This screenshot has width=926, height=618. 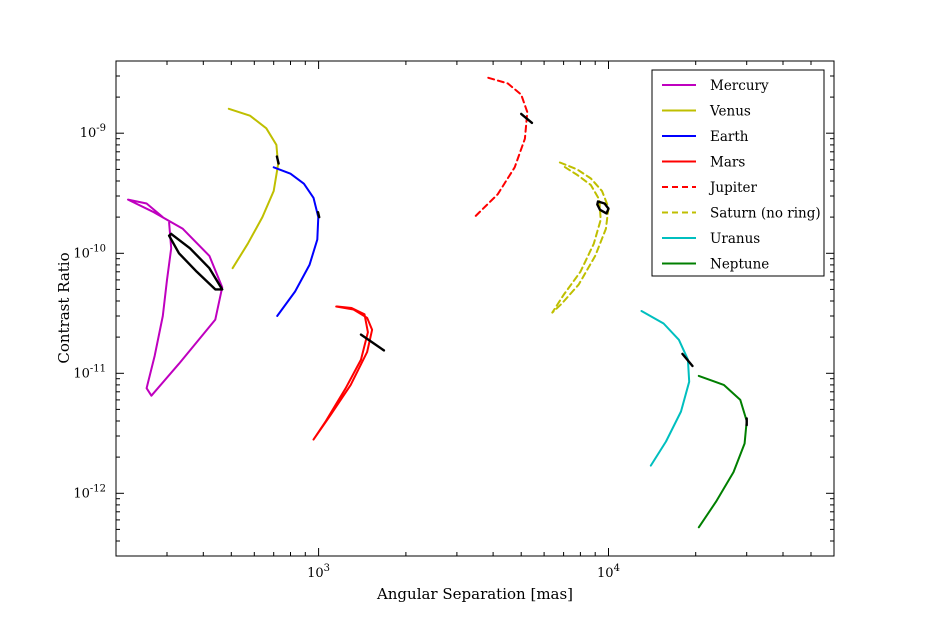 I want to click on x-tick-label: 10⁴, so click(x=608, y=572).